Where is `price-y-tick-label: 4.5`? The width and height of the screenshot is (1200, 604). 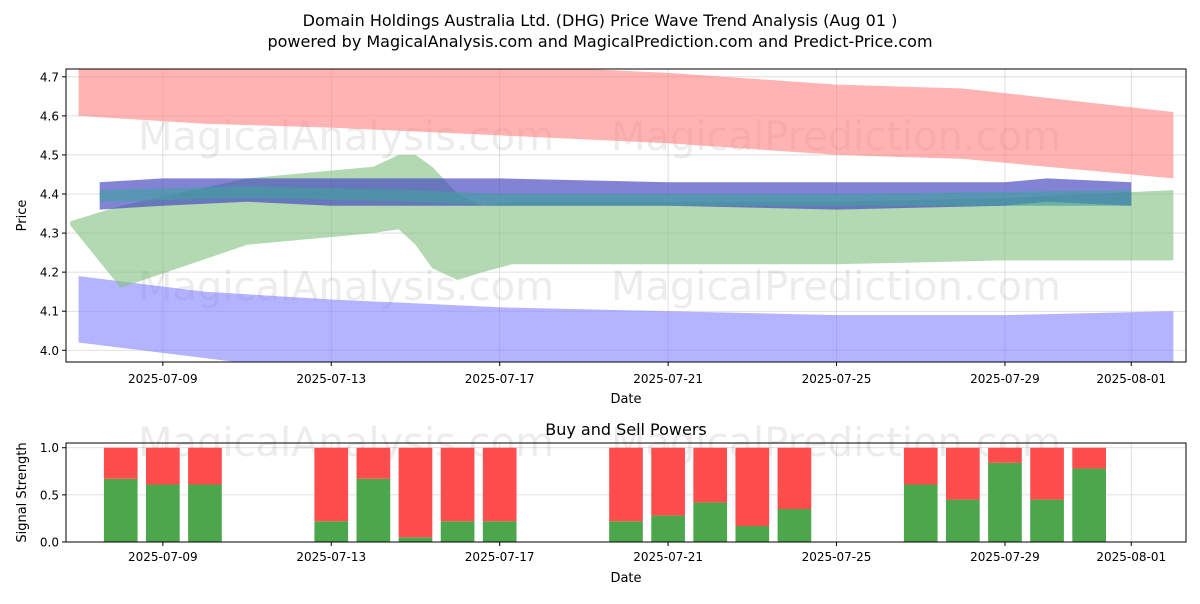 price-y-tick-label: 4.5 is located at coordinates (49, 155).